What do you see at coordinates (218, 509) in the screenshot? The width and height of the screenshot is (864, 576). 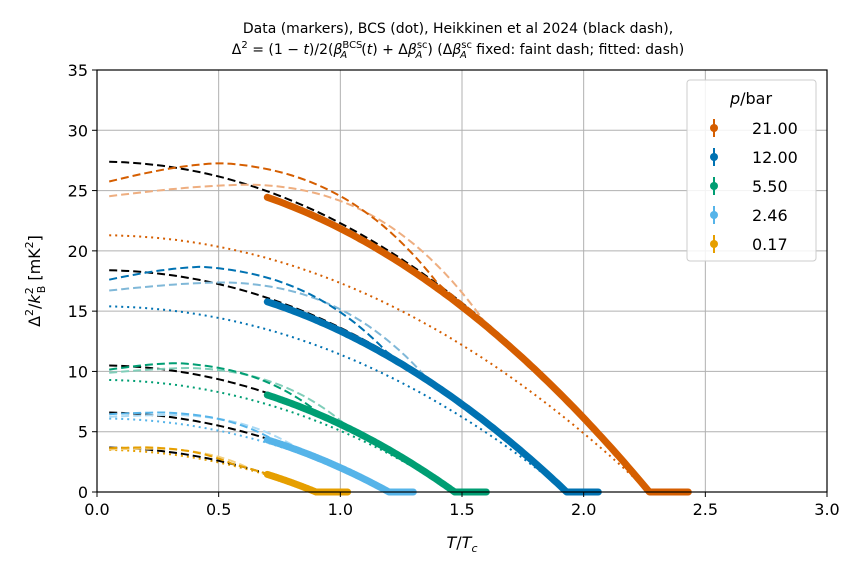 I see `x-tick-label: 0.5` at bounding box center [218, 509].